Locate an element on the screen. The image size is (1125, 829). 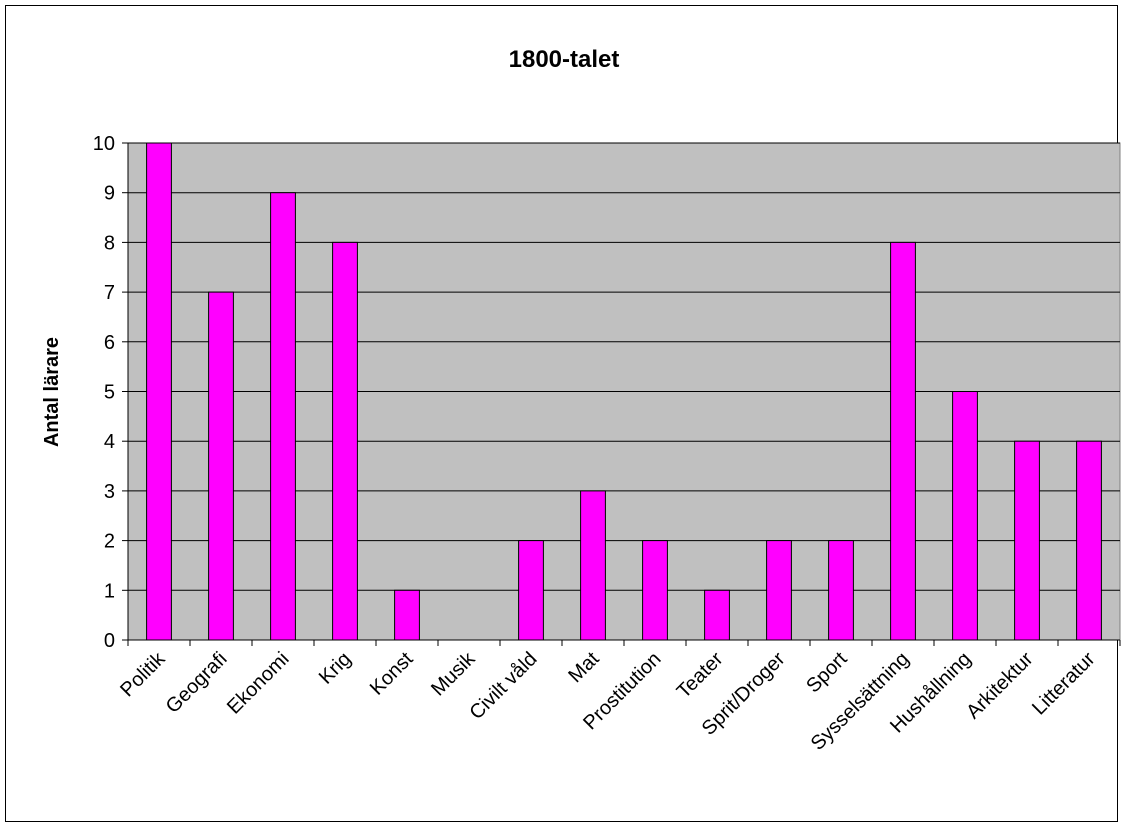
category-label: Musik is located at coordinates (453, 673).